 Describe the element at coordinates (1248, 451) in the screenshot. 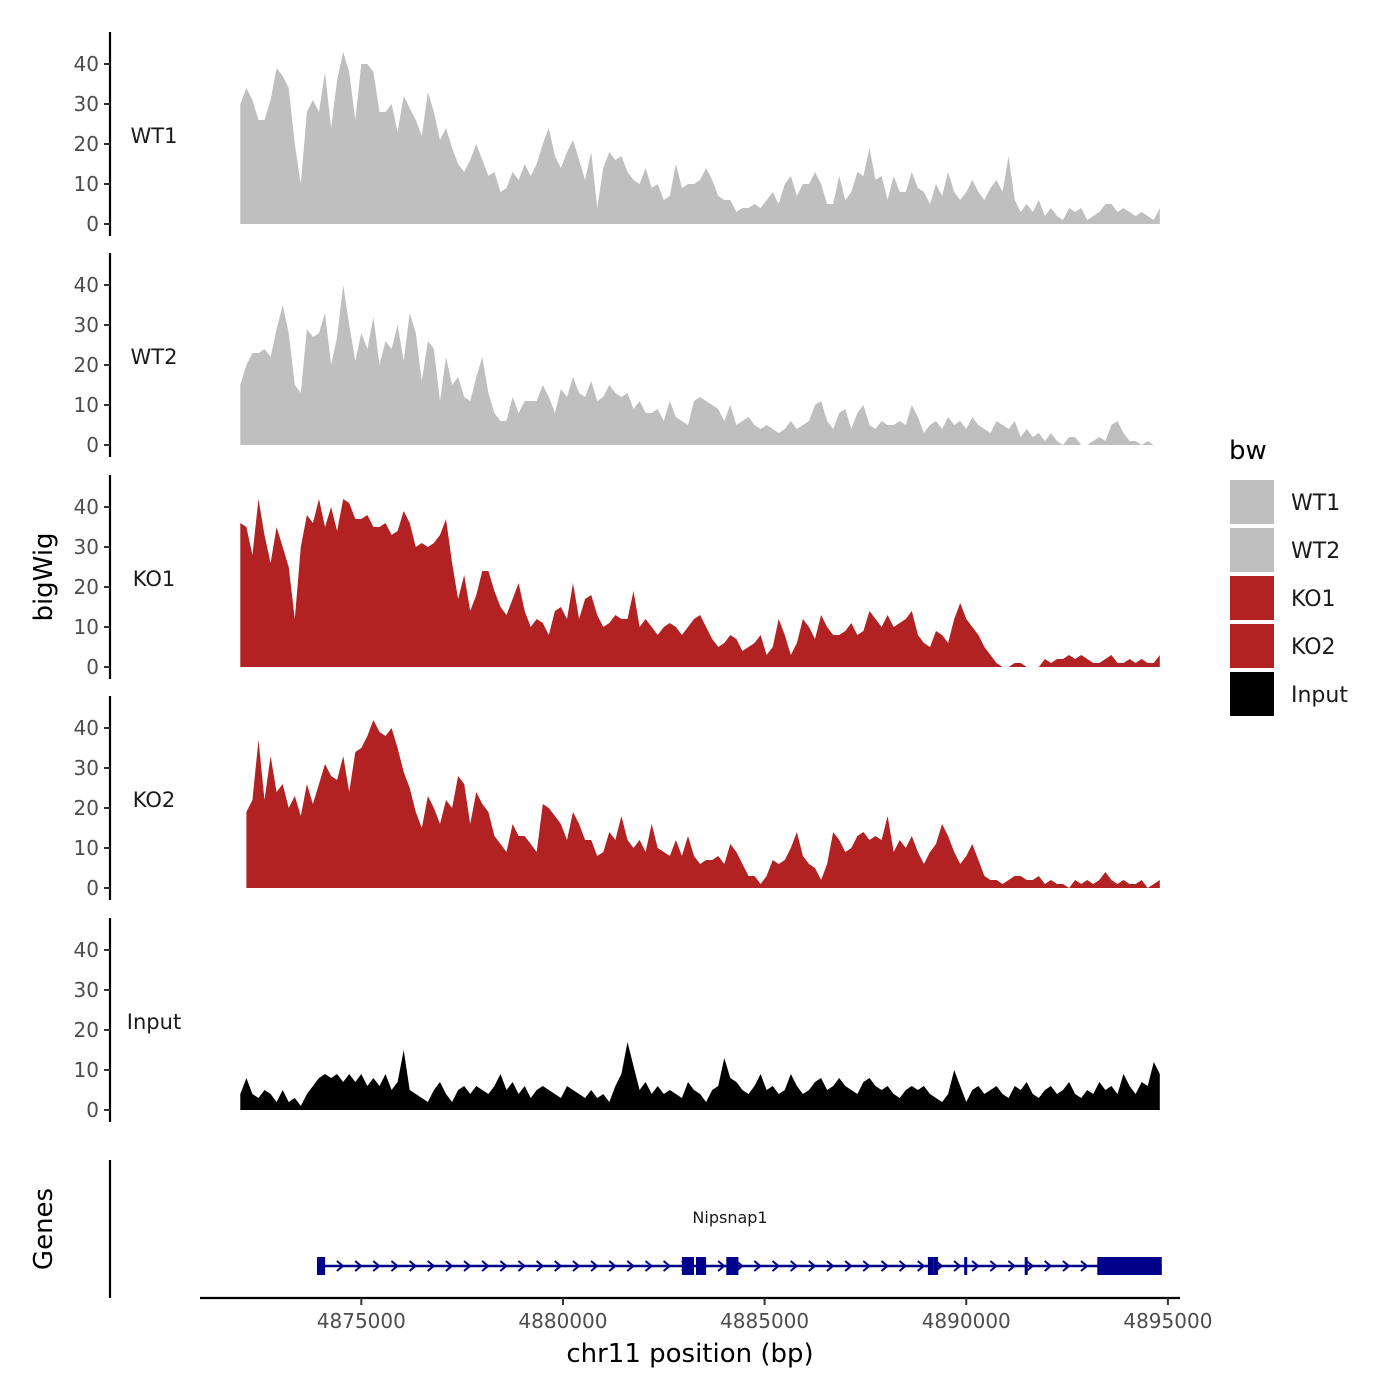

I see `legend-title: bw` at that location.